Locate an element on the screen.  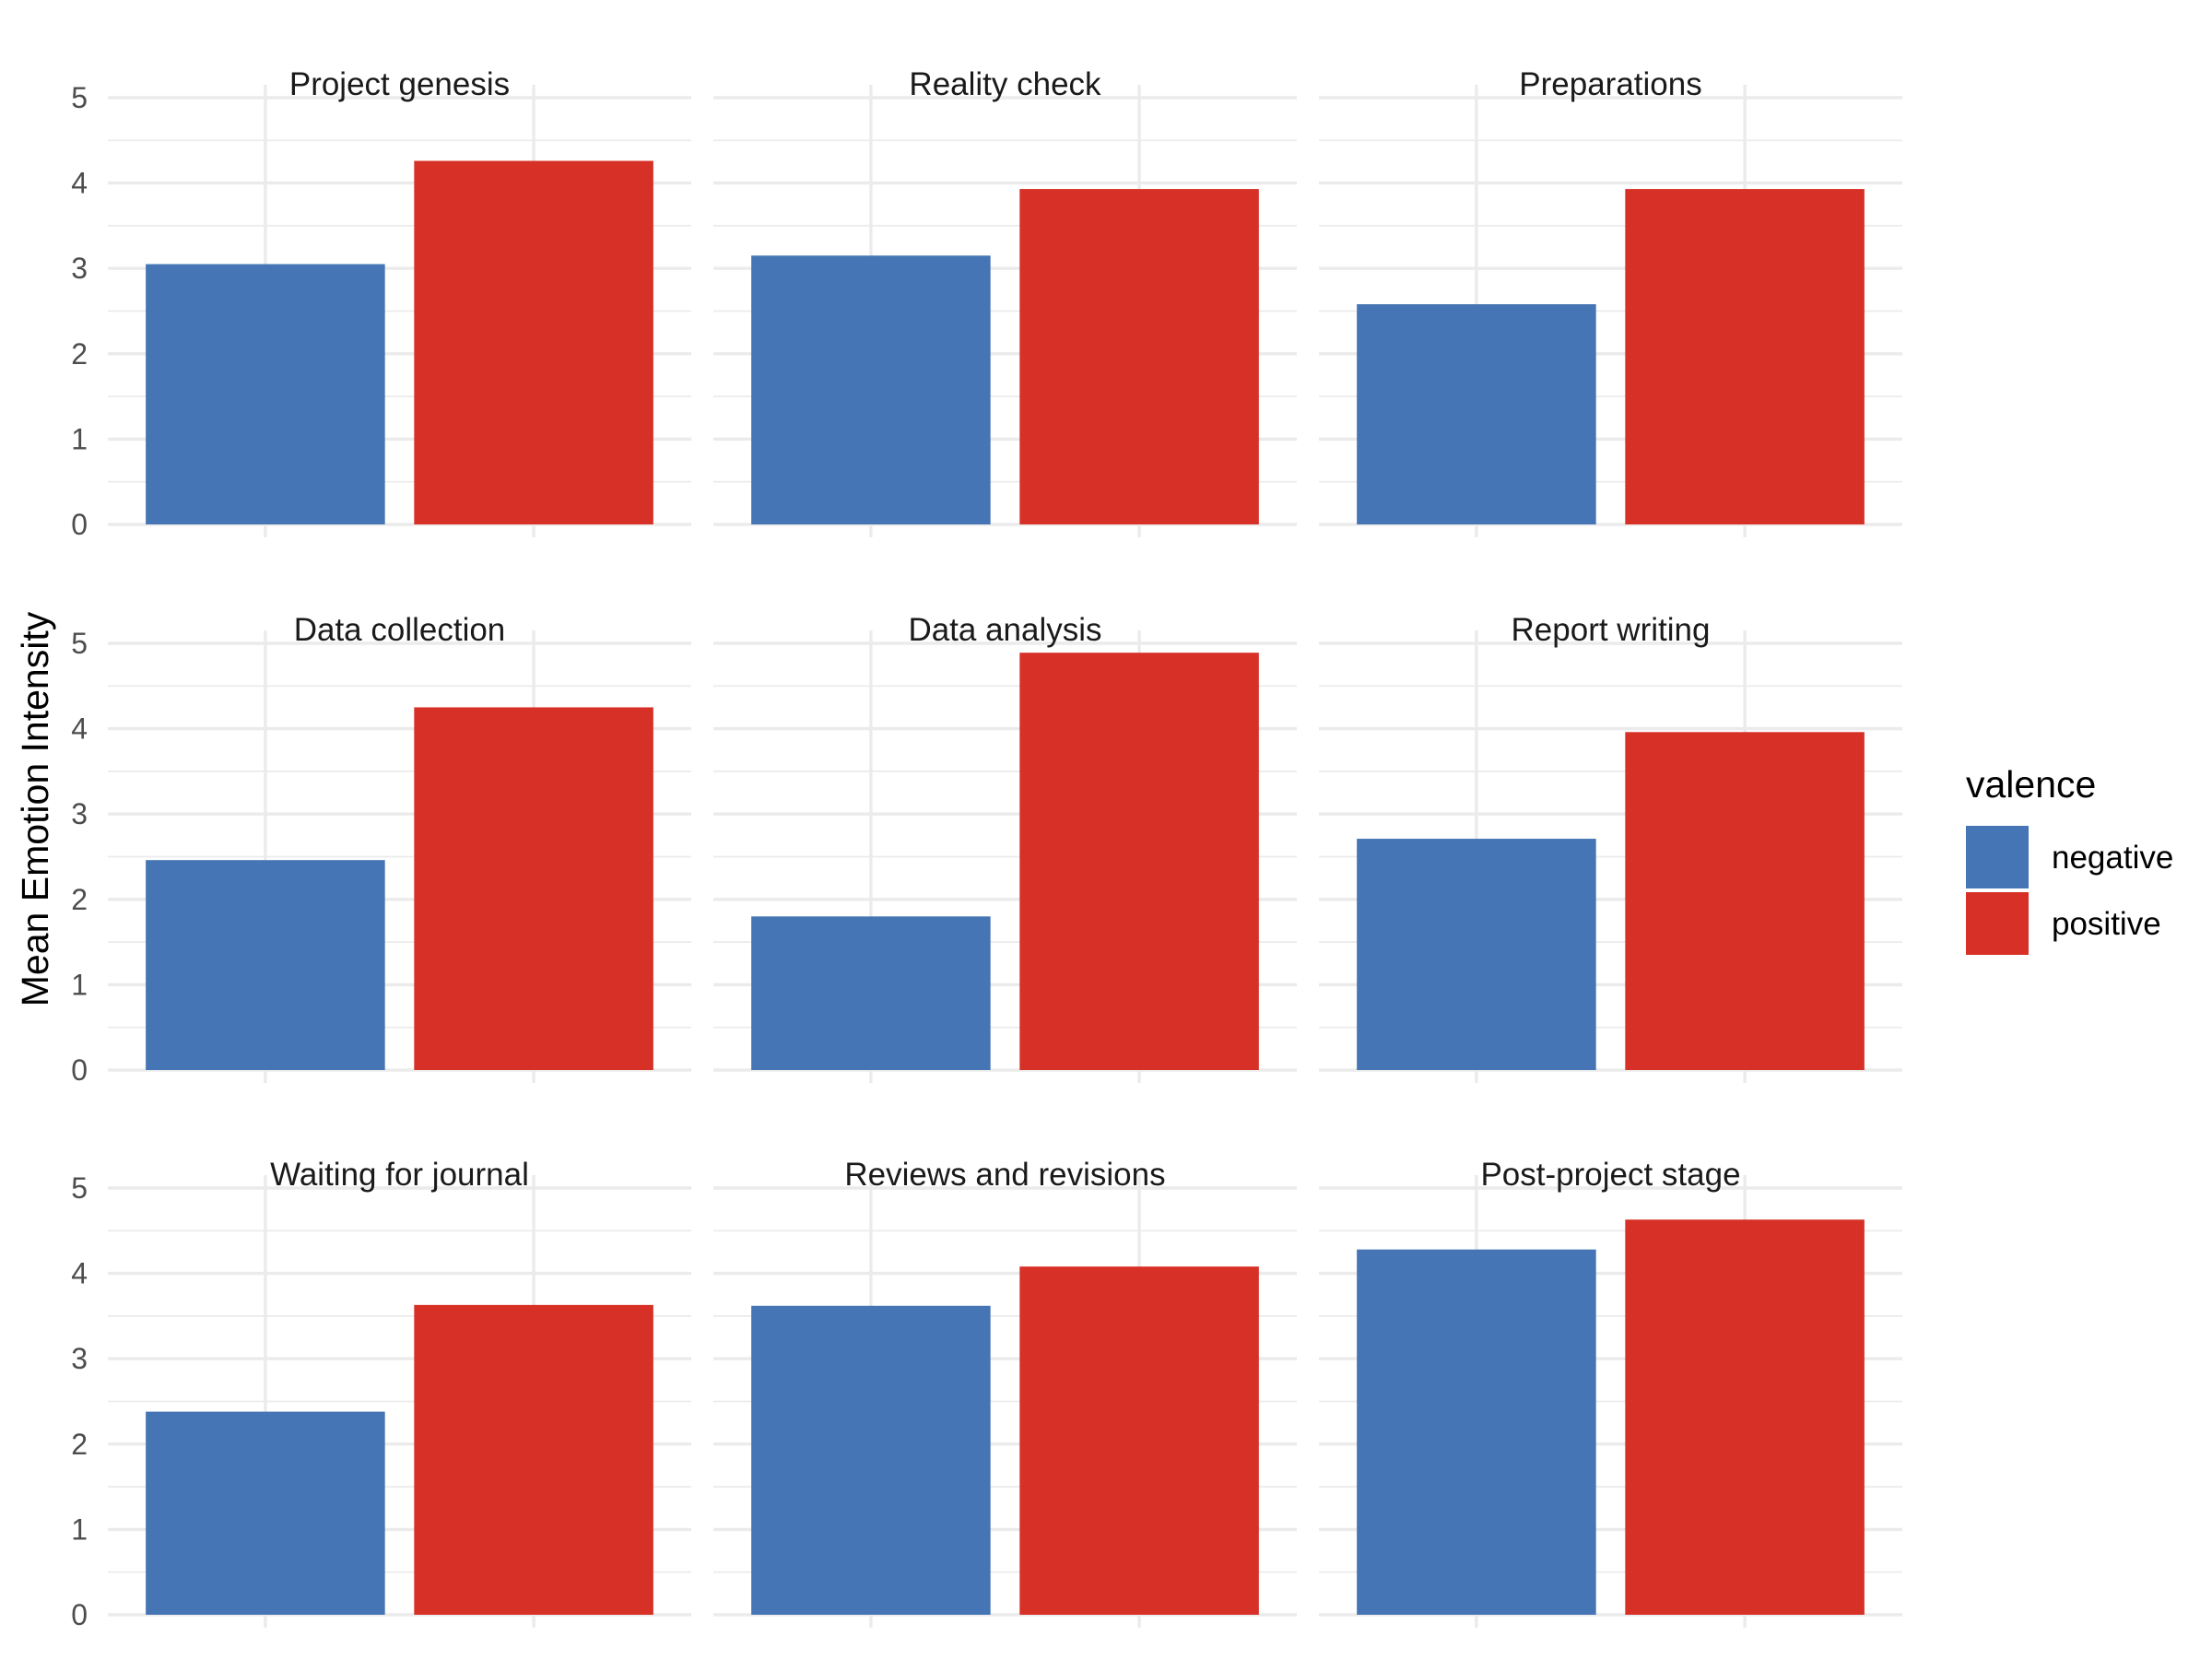
legend-title: valence is located at coordinates (2031, 784).